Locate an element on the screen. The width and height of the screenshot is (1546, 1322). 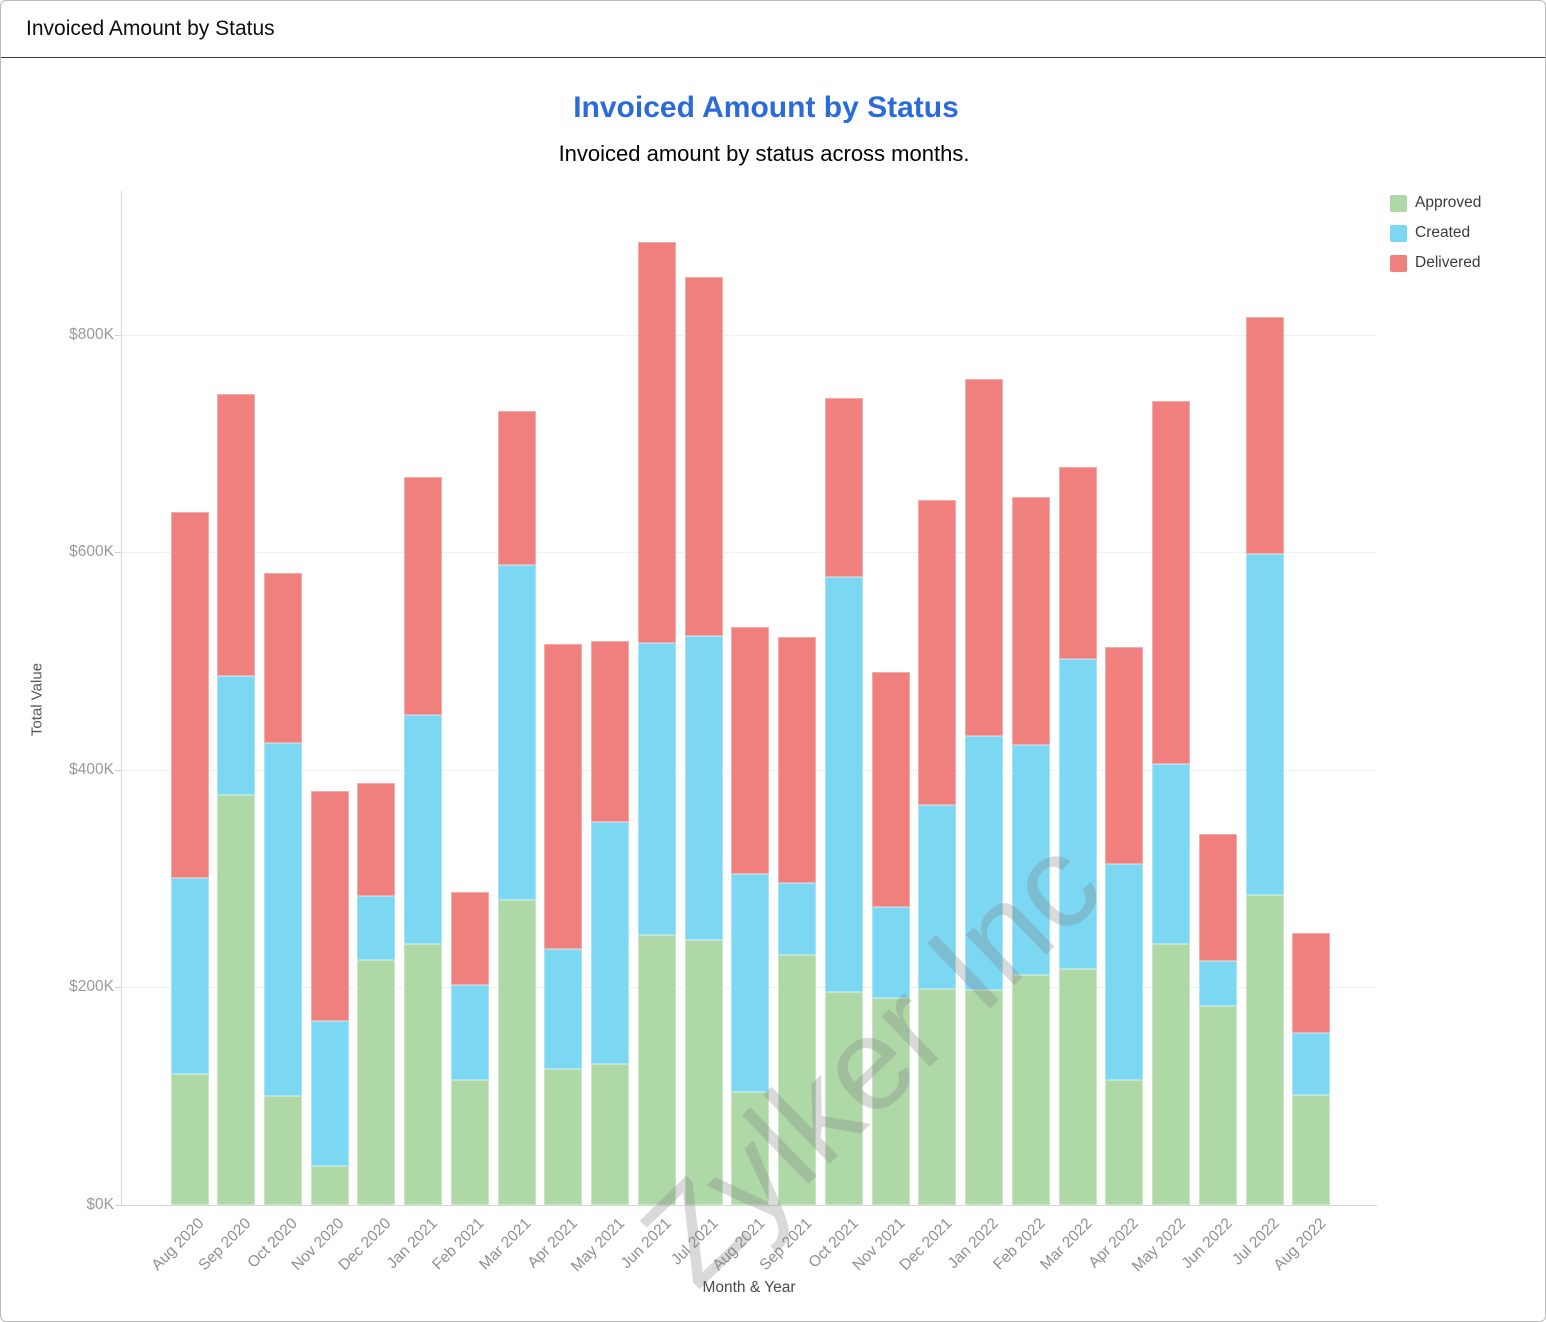
y-axis-line is located at coordinates (121, 698).